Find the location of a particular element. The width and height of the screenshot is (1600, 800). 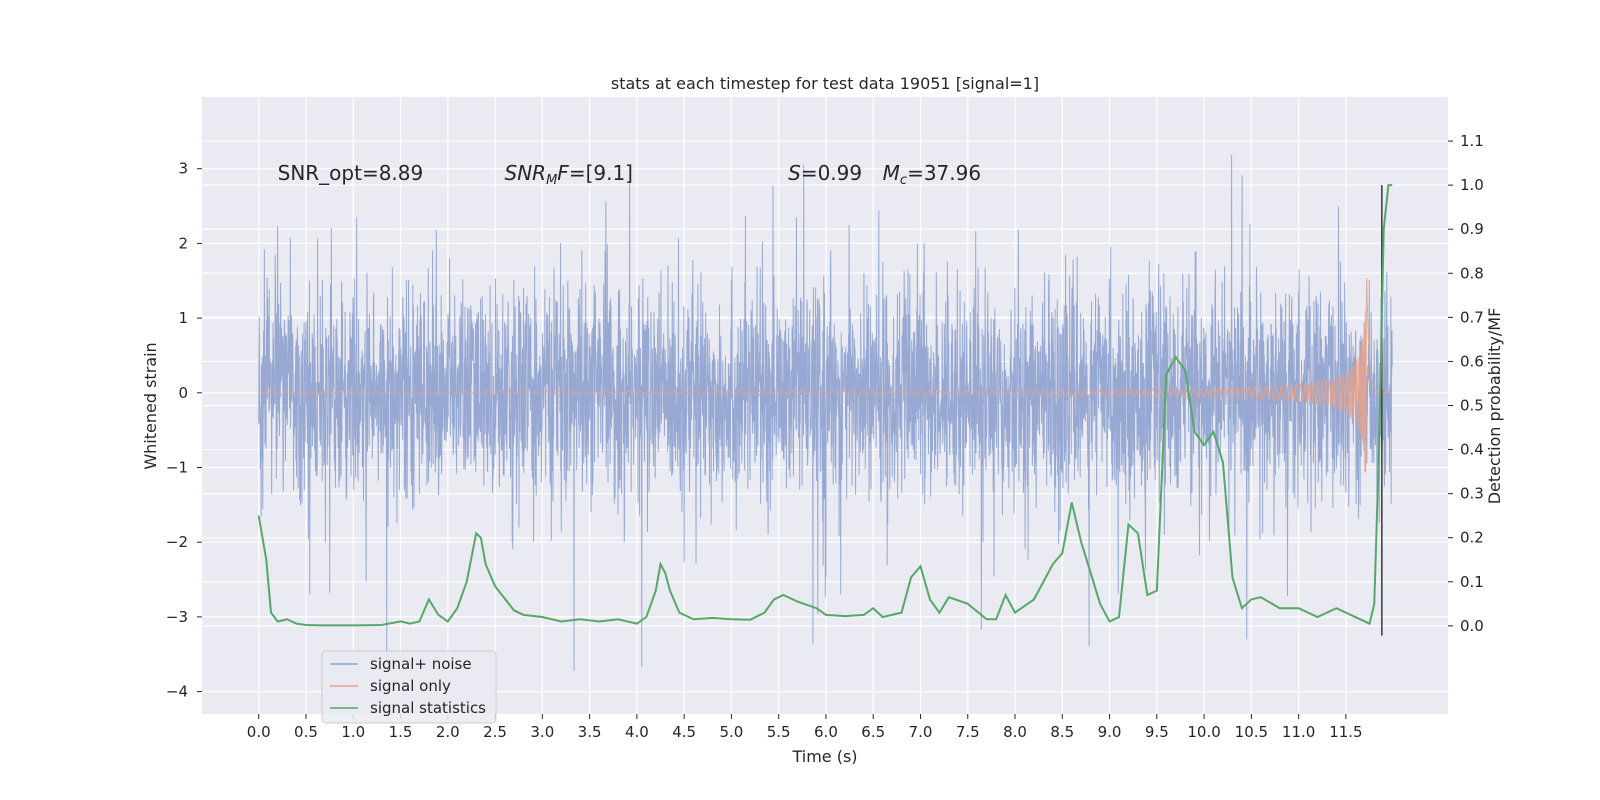

y-right-tick-label: 0.1 is located at coordinates (1472, 582).